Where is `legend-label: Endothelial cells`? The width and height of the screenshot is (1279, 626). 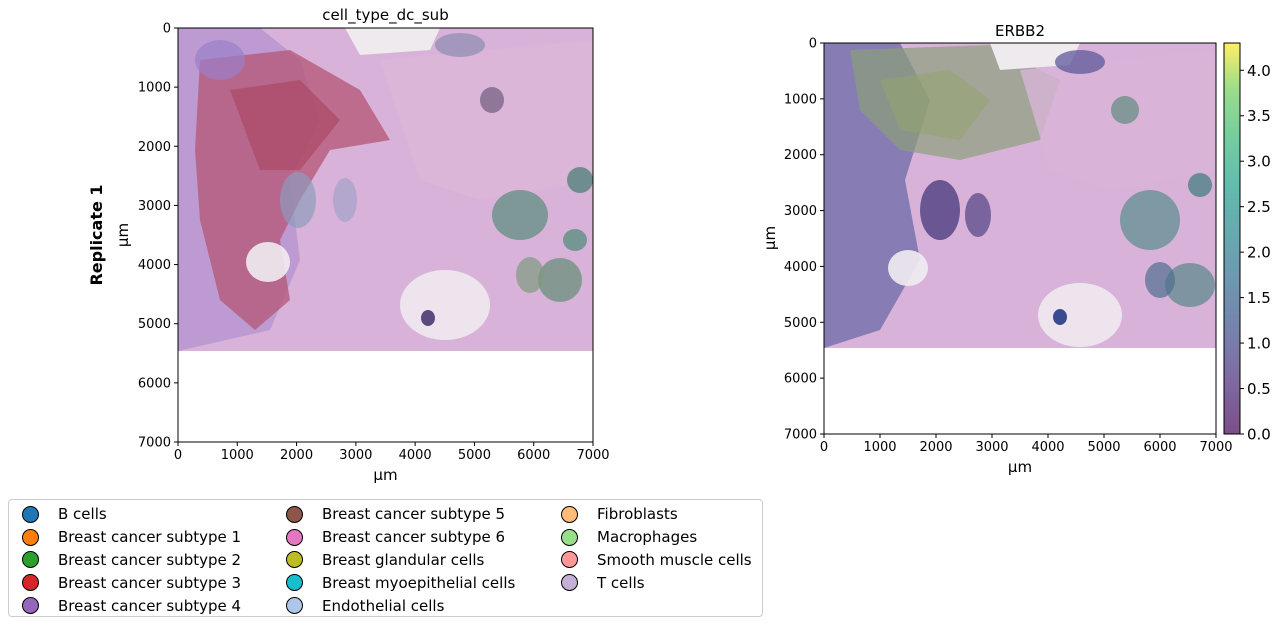
legend-label: Endothelial cells is located at coordinates (383, 605).